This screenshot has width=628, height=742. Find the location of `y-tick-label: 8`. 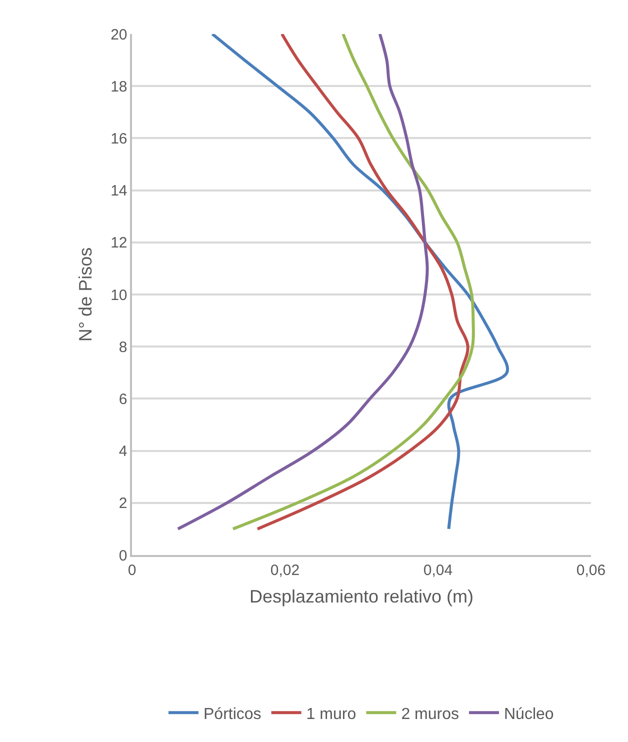

y-tick-label: 8 is located at coordinates (123, 347).